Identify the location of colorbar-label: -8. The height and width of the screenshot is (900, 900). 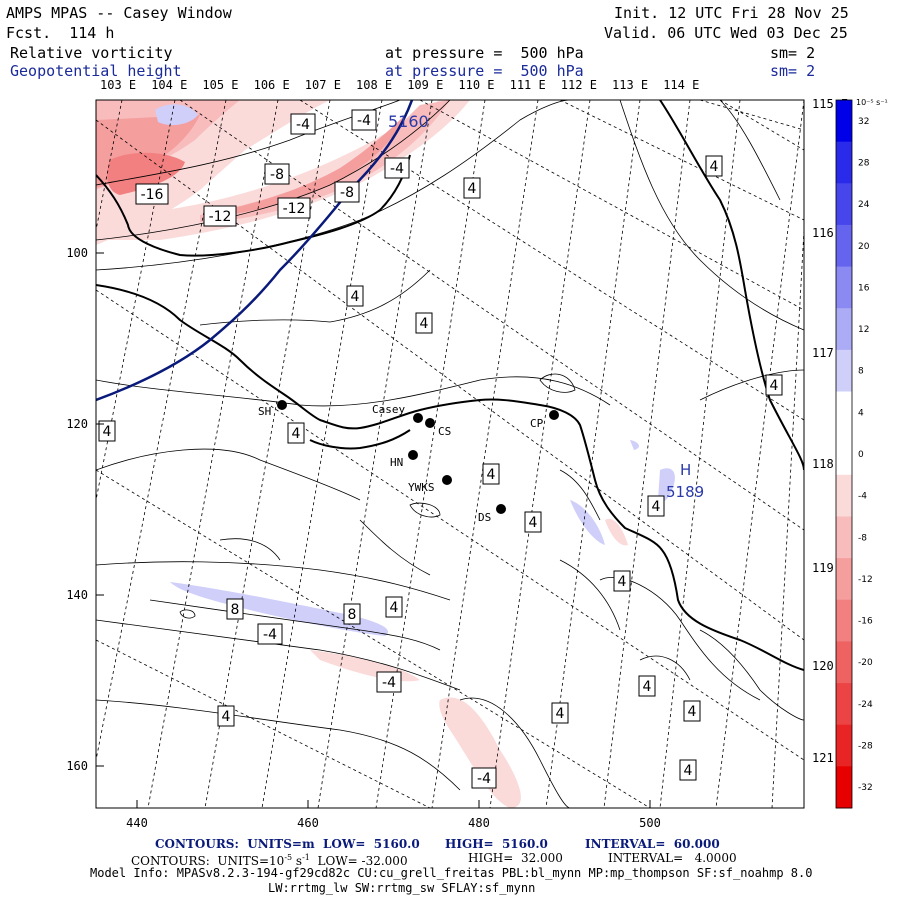
(862, 538).